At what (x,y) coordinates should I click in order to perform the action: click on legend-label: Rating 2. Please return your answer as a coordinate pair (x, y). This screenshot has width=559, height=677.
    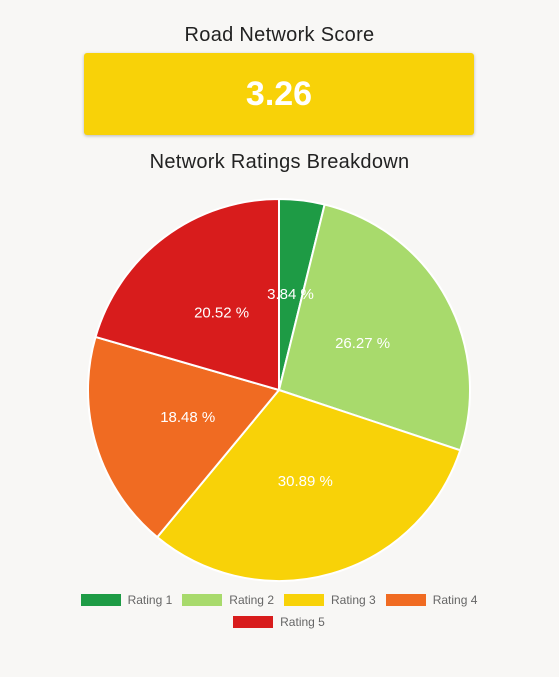
    Looking at the image, I should click on (251, 600).